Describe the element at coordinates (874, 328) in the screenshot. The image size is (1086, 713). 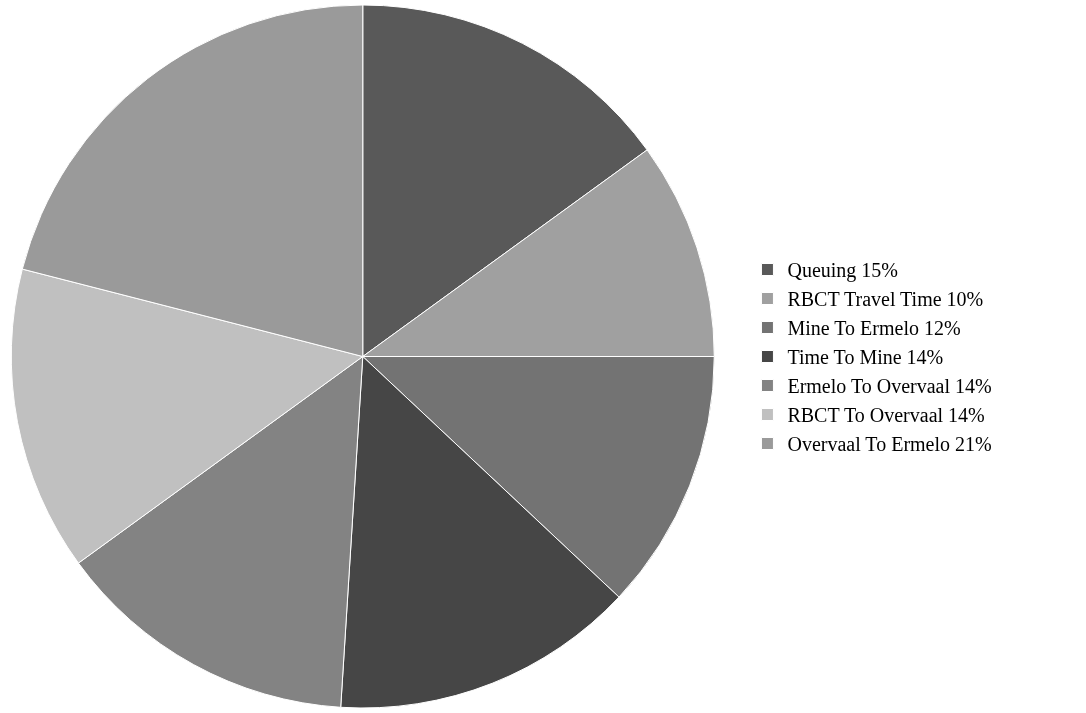
I see `legend-label: Mine To Ermelo 12%` at that location.